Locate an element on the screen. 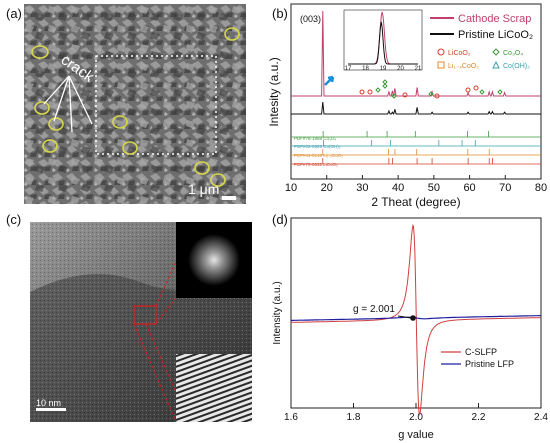 This screenshot has width=550, height=443. epr-series-pristine is located at coordinates (416, 318).